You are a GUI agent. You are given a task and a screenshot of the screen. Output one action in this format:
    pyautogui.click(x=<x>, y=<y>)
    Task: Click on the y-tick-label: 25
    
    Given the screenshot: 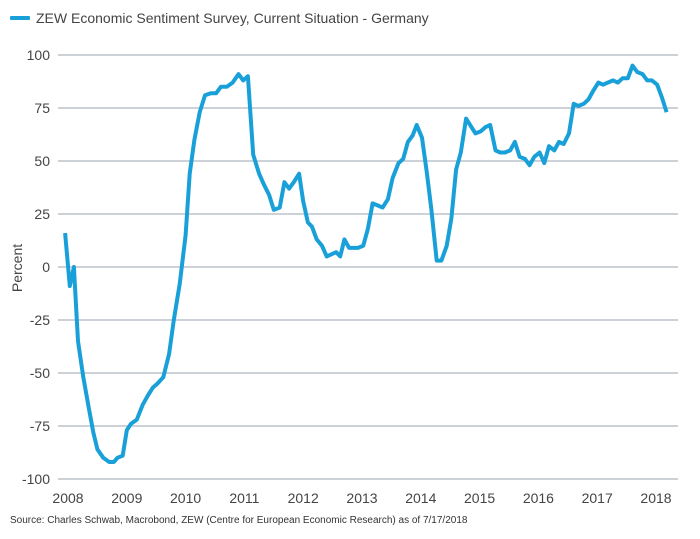 What is the action you would take?
    pyautogui.click(x=42, y=214)
    